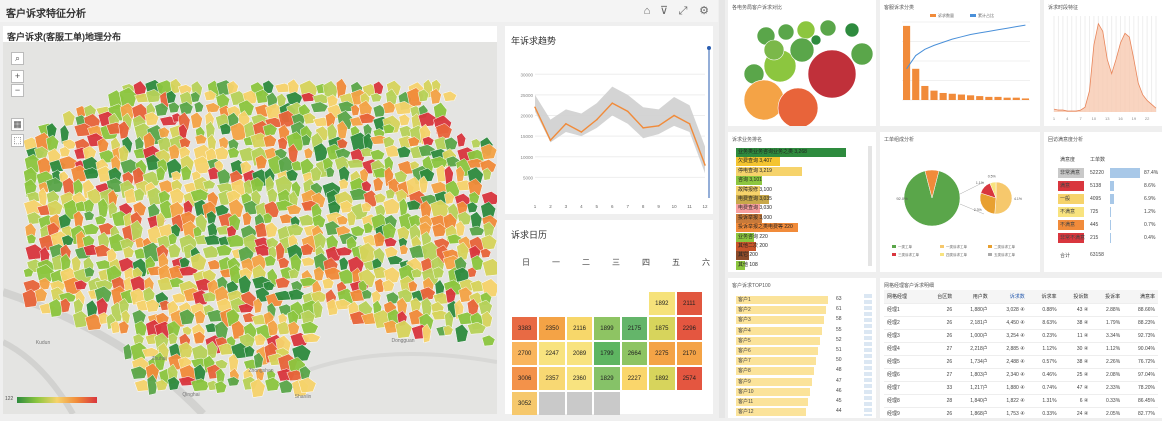  I want to click on ranking-bar: 停电查询 3,219, so click(769, 171).